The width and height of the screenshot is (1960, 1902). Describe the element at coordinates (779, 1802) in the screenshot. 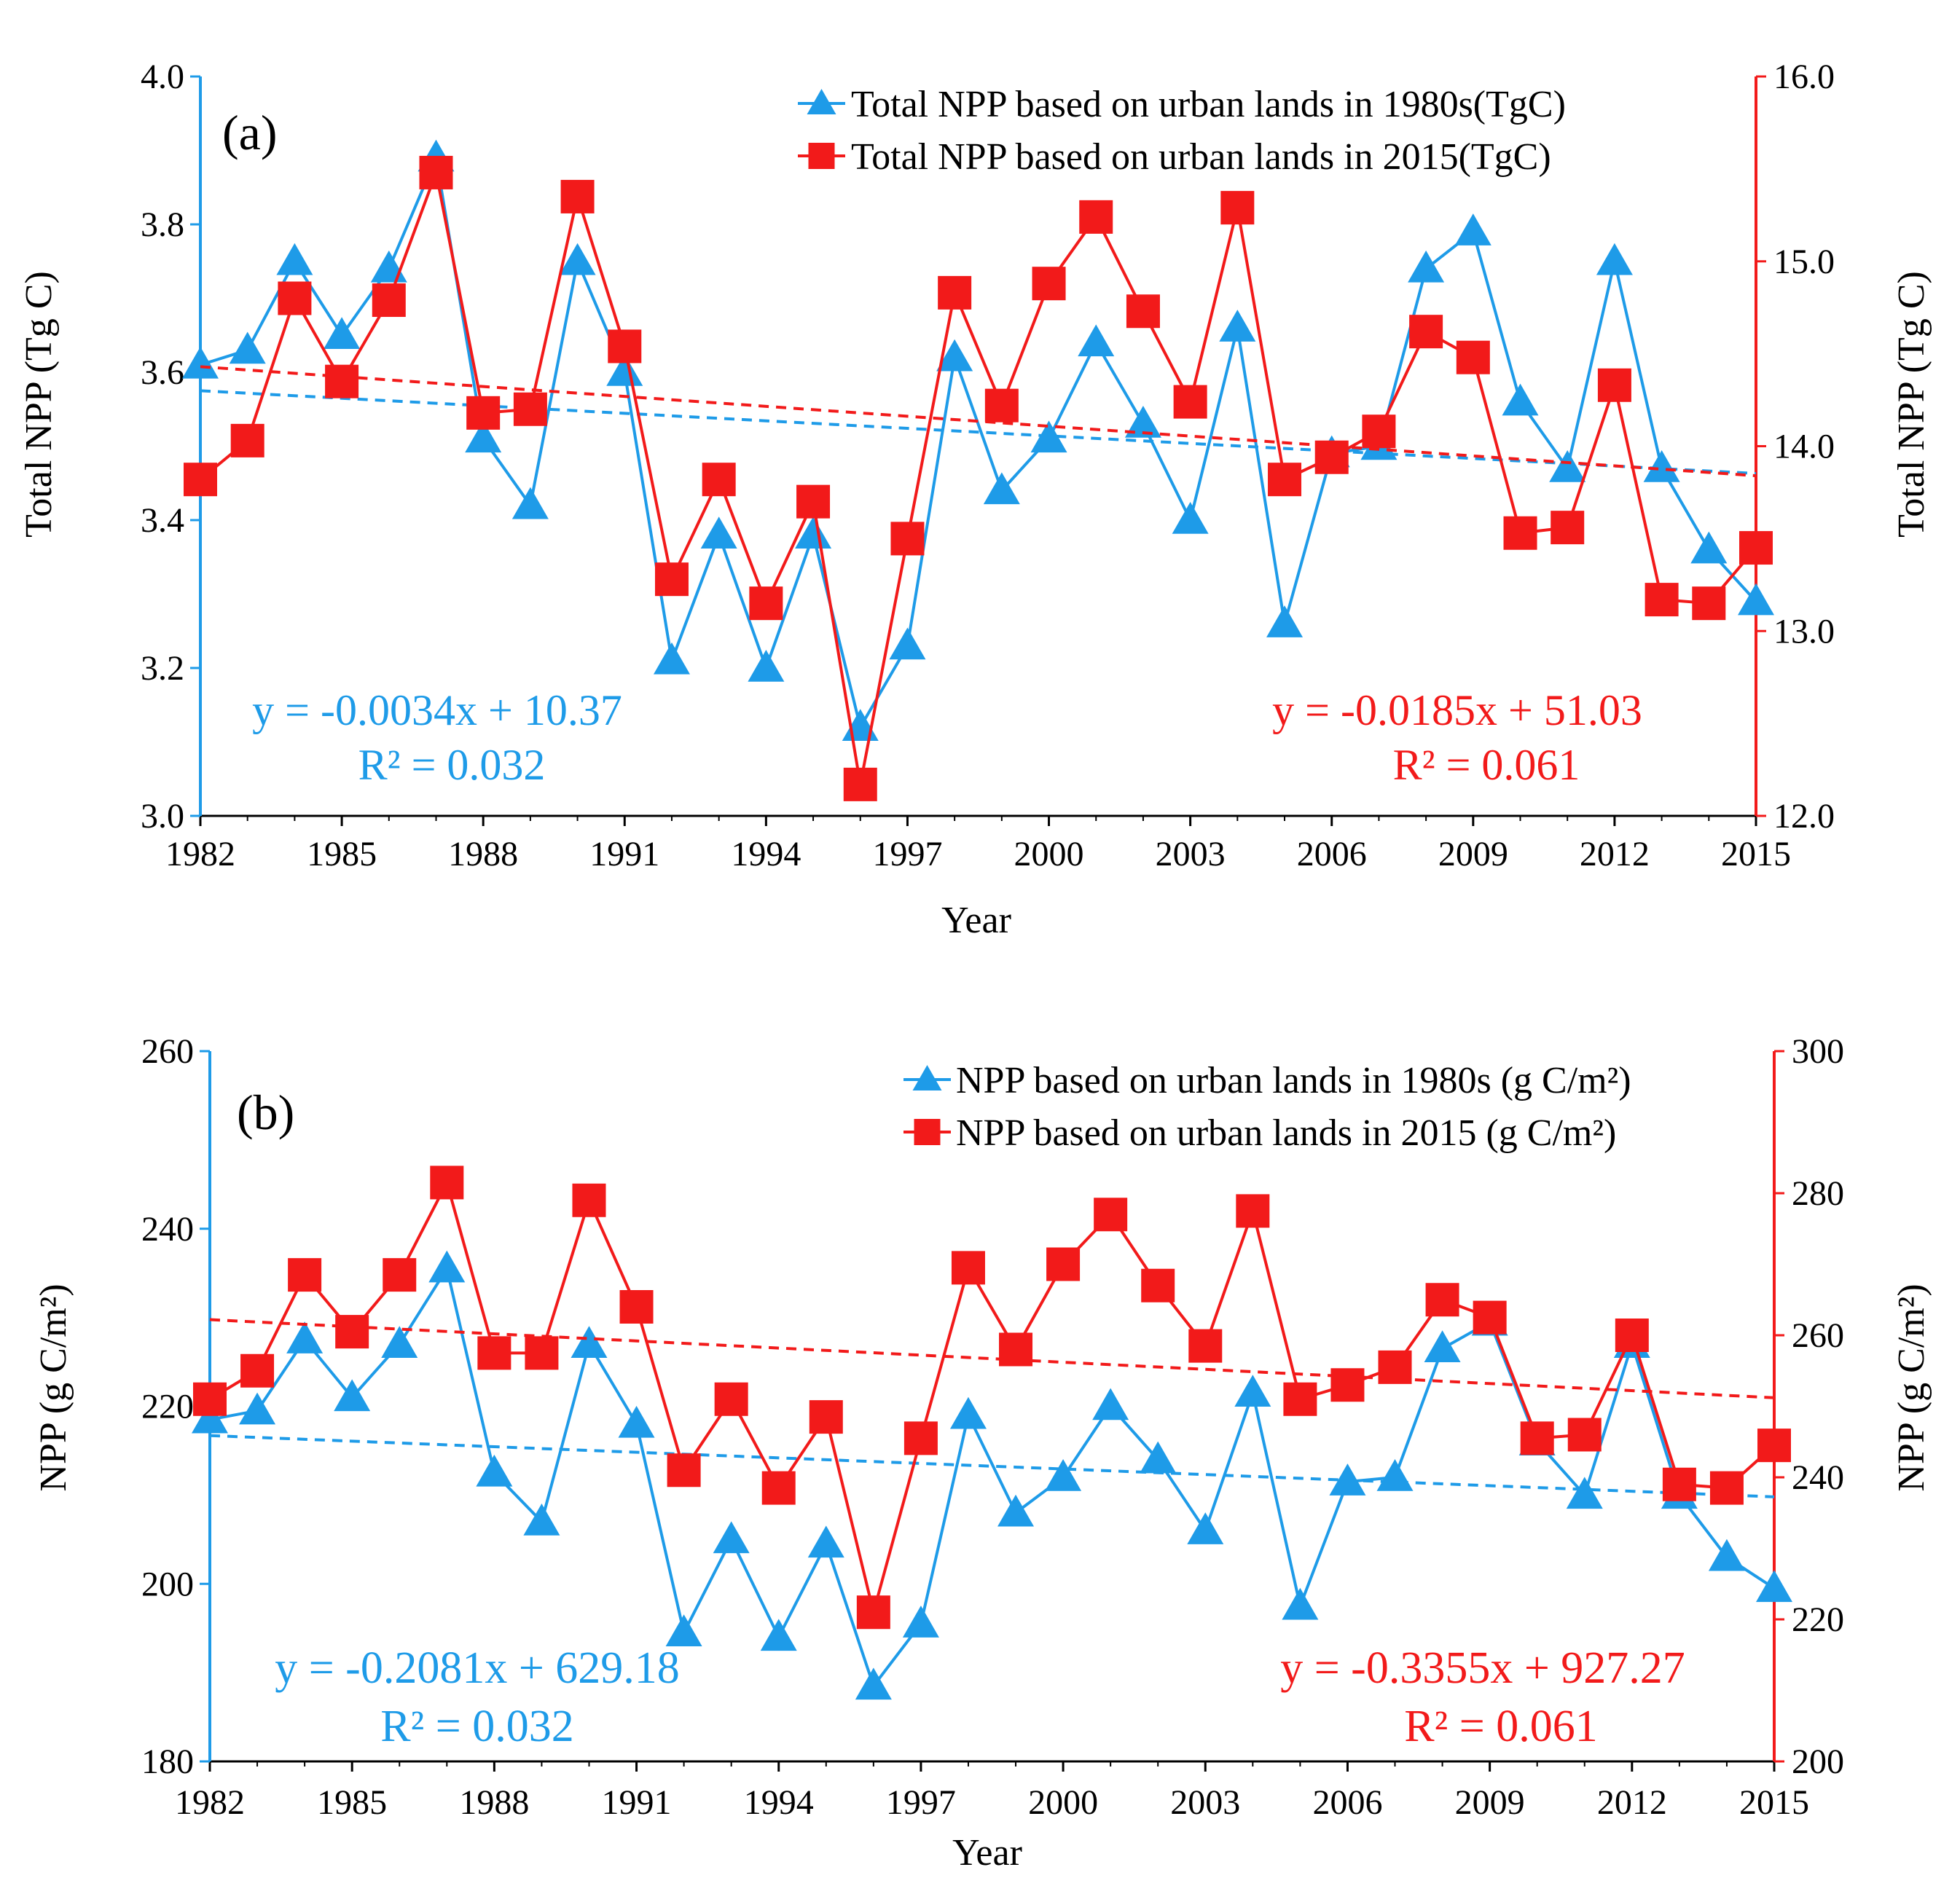

I see `panel-b-x-tick-label: 1994` at that location.